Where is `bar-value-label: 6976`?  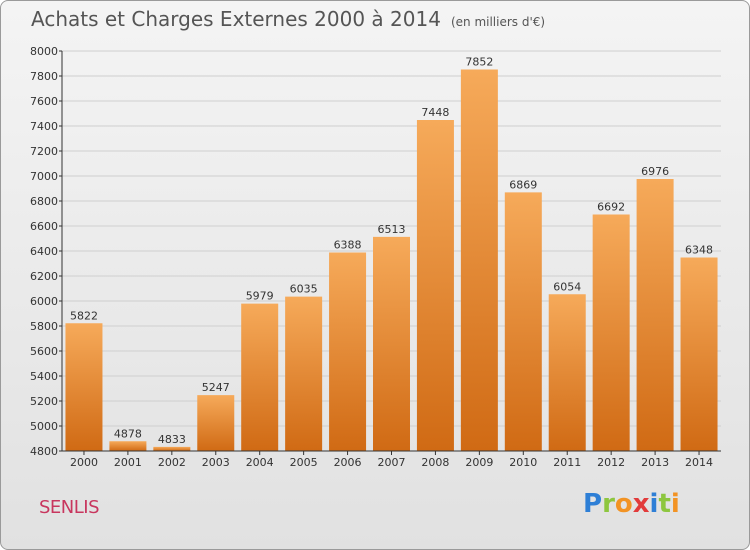 bar-value-label: 6976 is located at coordinates (655, 171).